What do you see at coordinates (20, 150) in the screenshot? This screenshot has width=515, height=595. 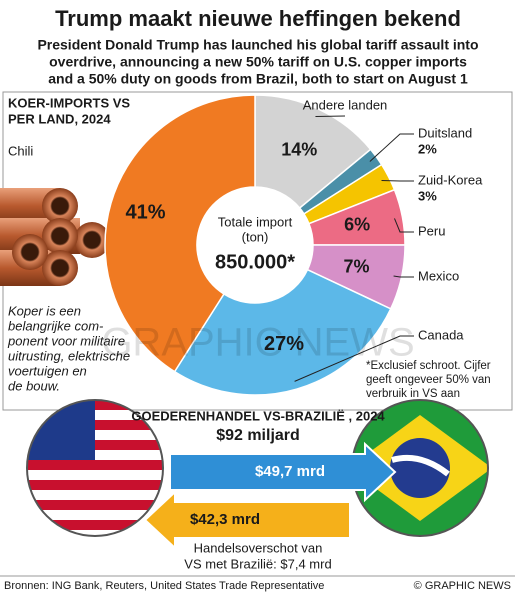 I see `category-label: Chili` at bounding box center [20, 150].